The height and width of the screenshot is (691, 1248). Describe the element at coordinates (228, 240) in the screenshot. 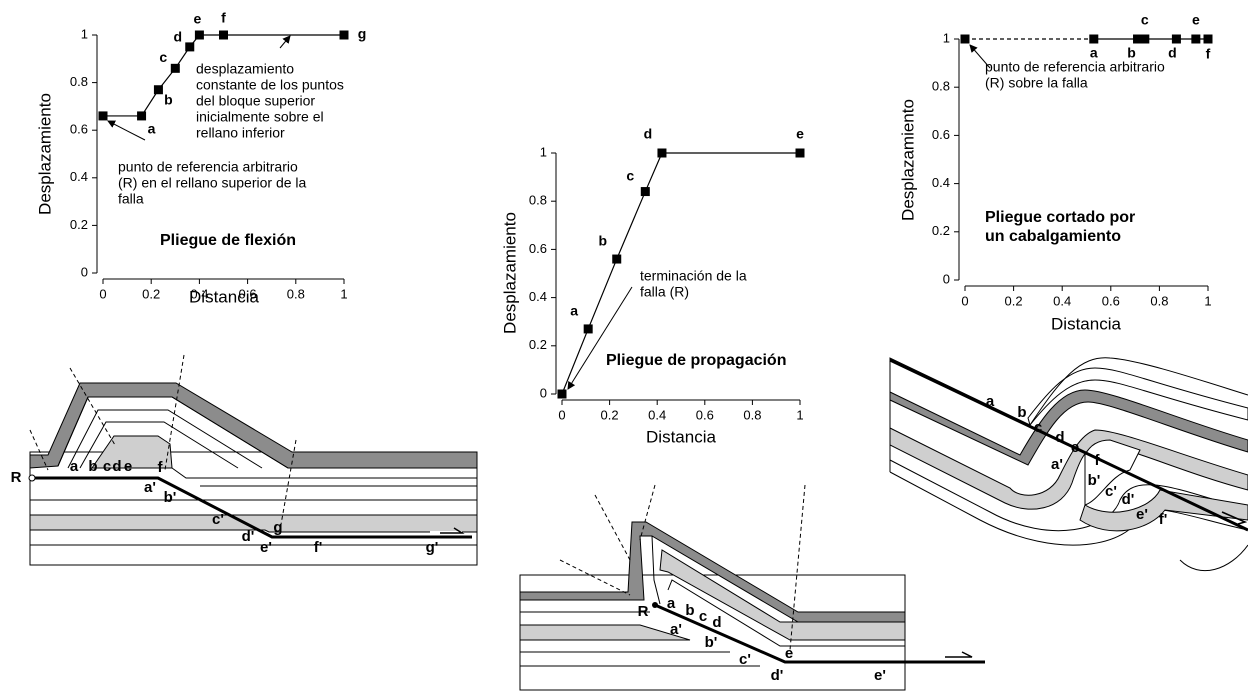

I see `chart-title: Pliegue de flexión` at that location.